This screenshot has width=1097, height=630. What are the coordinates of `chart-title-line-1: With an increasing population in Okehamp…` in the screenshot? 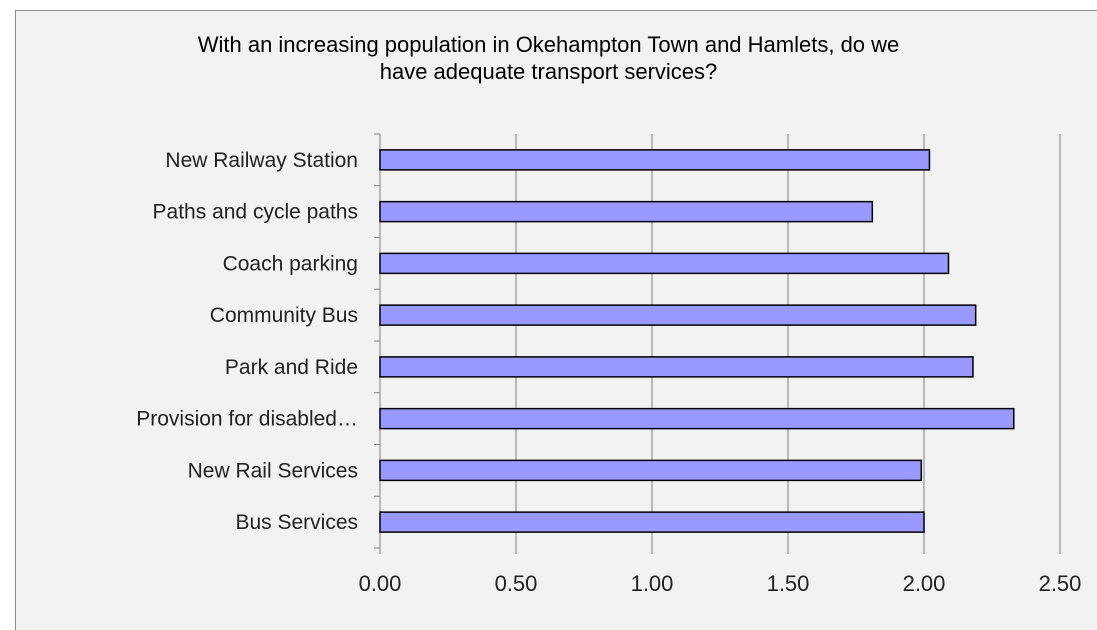 It's located at (548, 44).